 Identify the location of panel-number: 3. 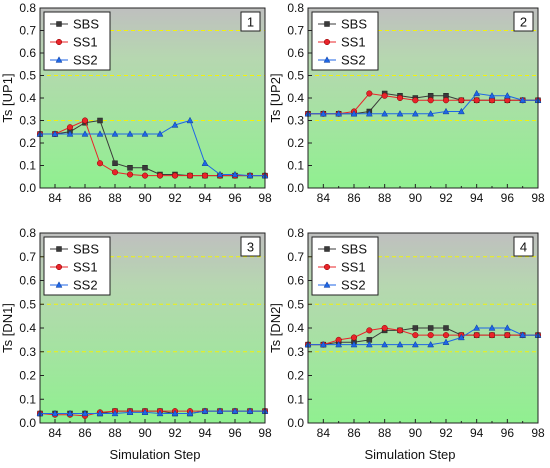
(250, 247).